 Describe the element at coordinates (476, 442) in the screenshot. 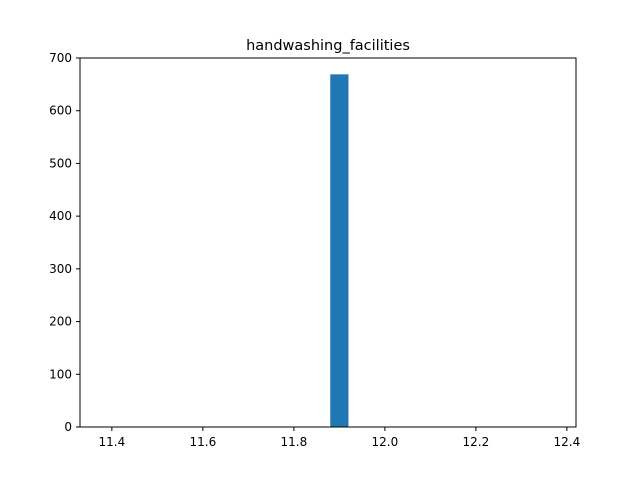

I see `x-tick-label: 12.2` at that location.